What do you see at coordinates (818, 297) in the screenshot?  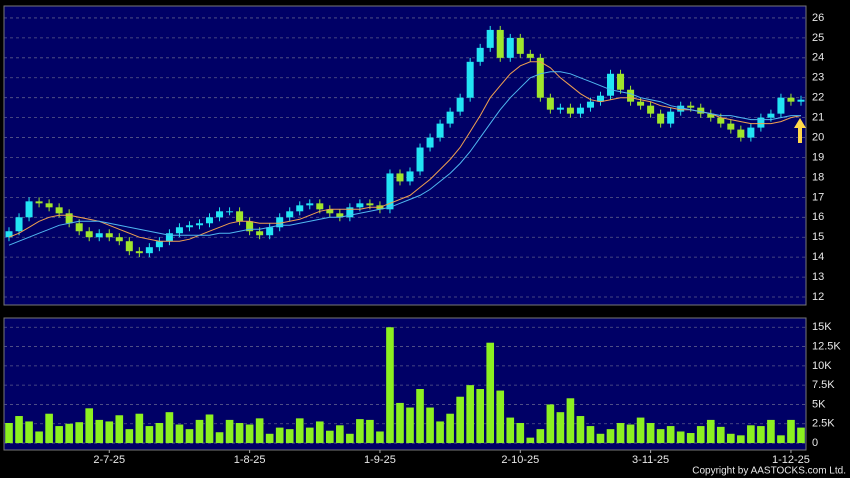 I see `y-tick-label: 12` at bounding box center [818, 297].